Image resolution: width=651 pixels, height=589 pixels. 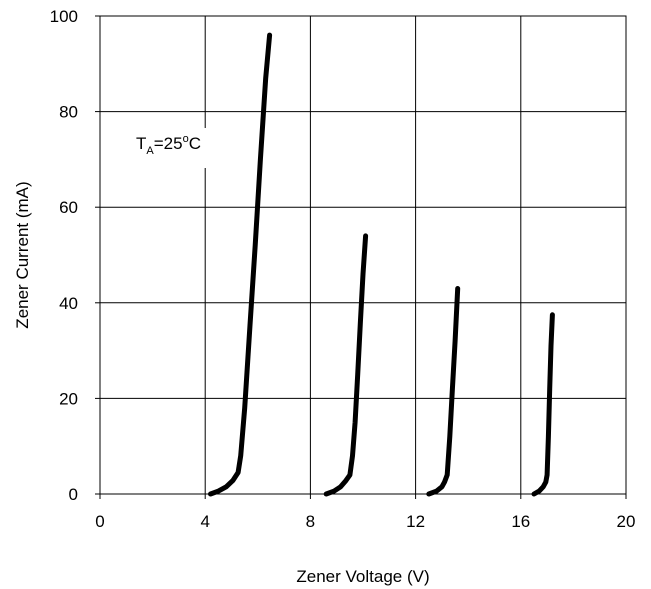 What do you see at coordinates (415, 521) in the screenshot?
I see `x-tick-label: 12` at bounding box center [415, 521].